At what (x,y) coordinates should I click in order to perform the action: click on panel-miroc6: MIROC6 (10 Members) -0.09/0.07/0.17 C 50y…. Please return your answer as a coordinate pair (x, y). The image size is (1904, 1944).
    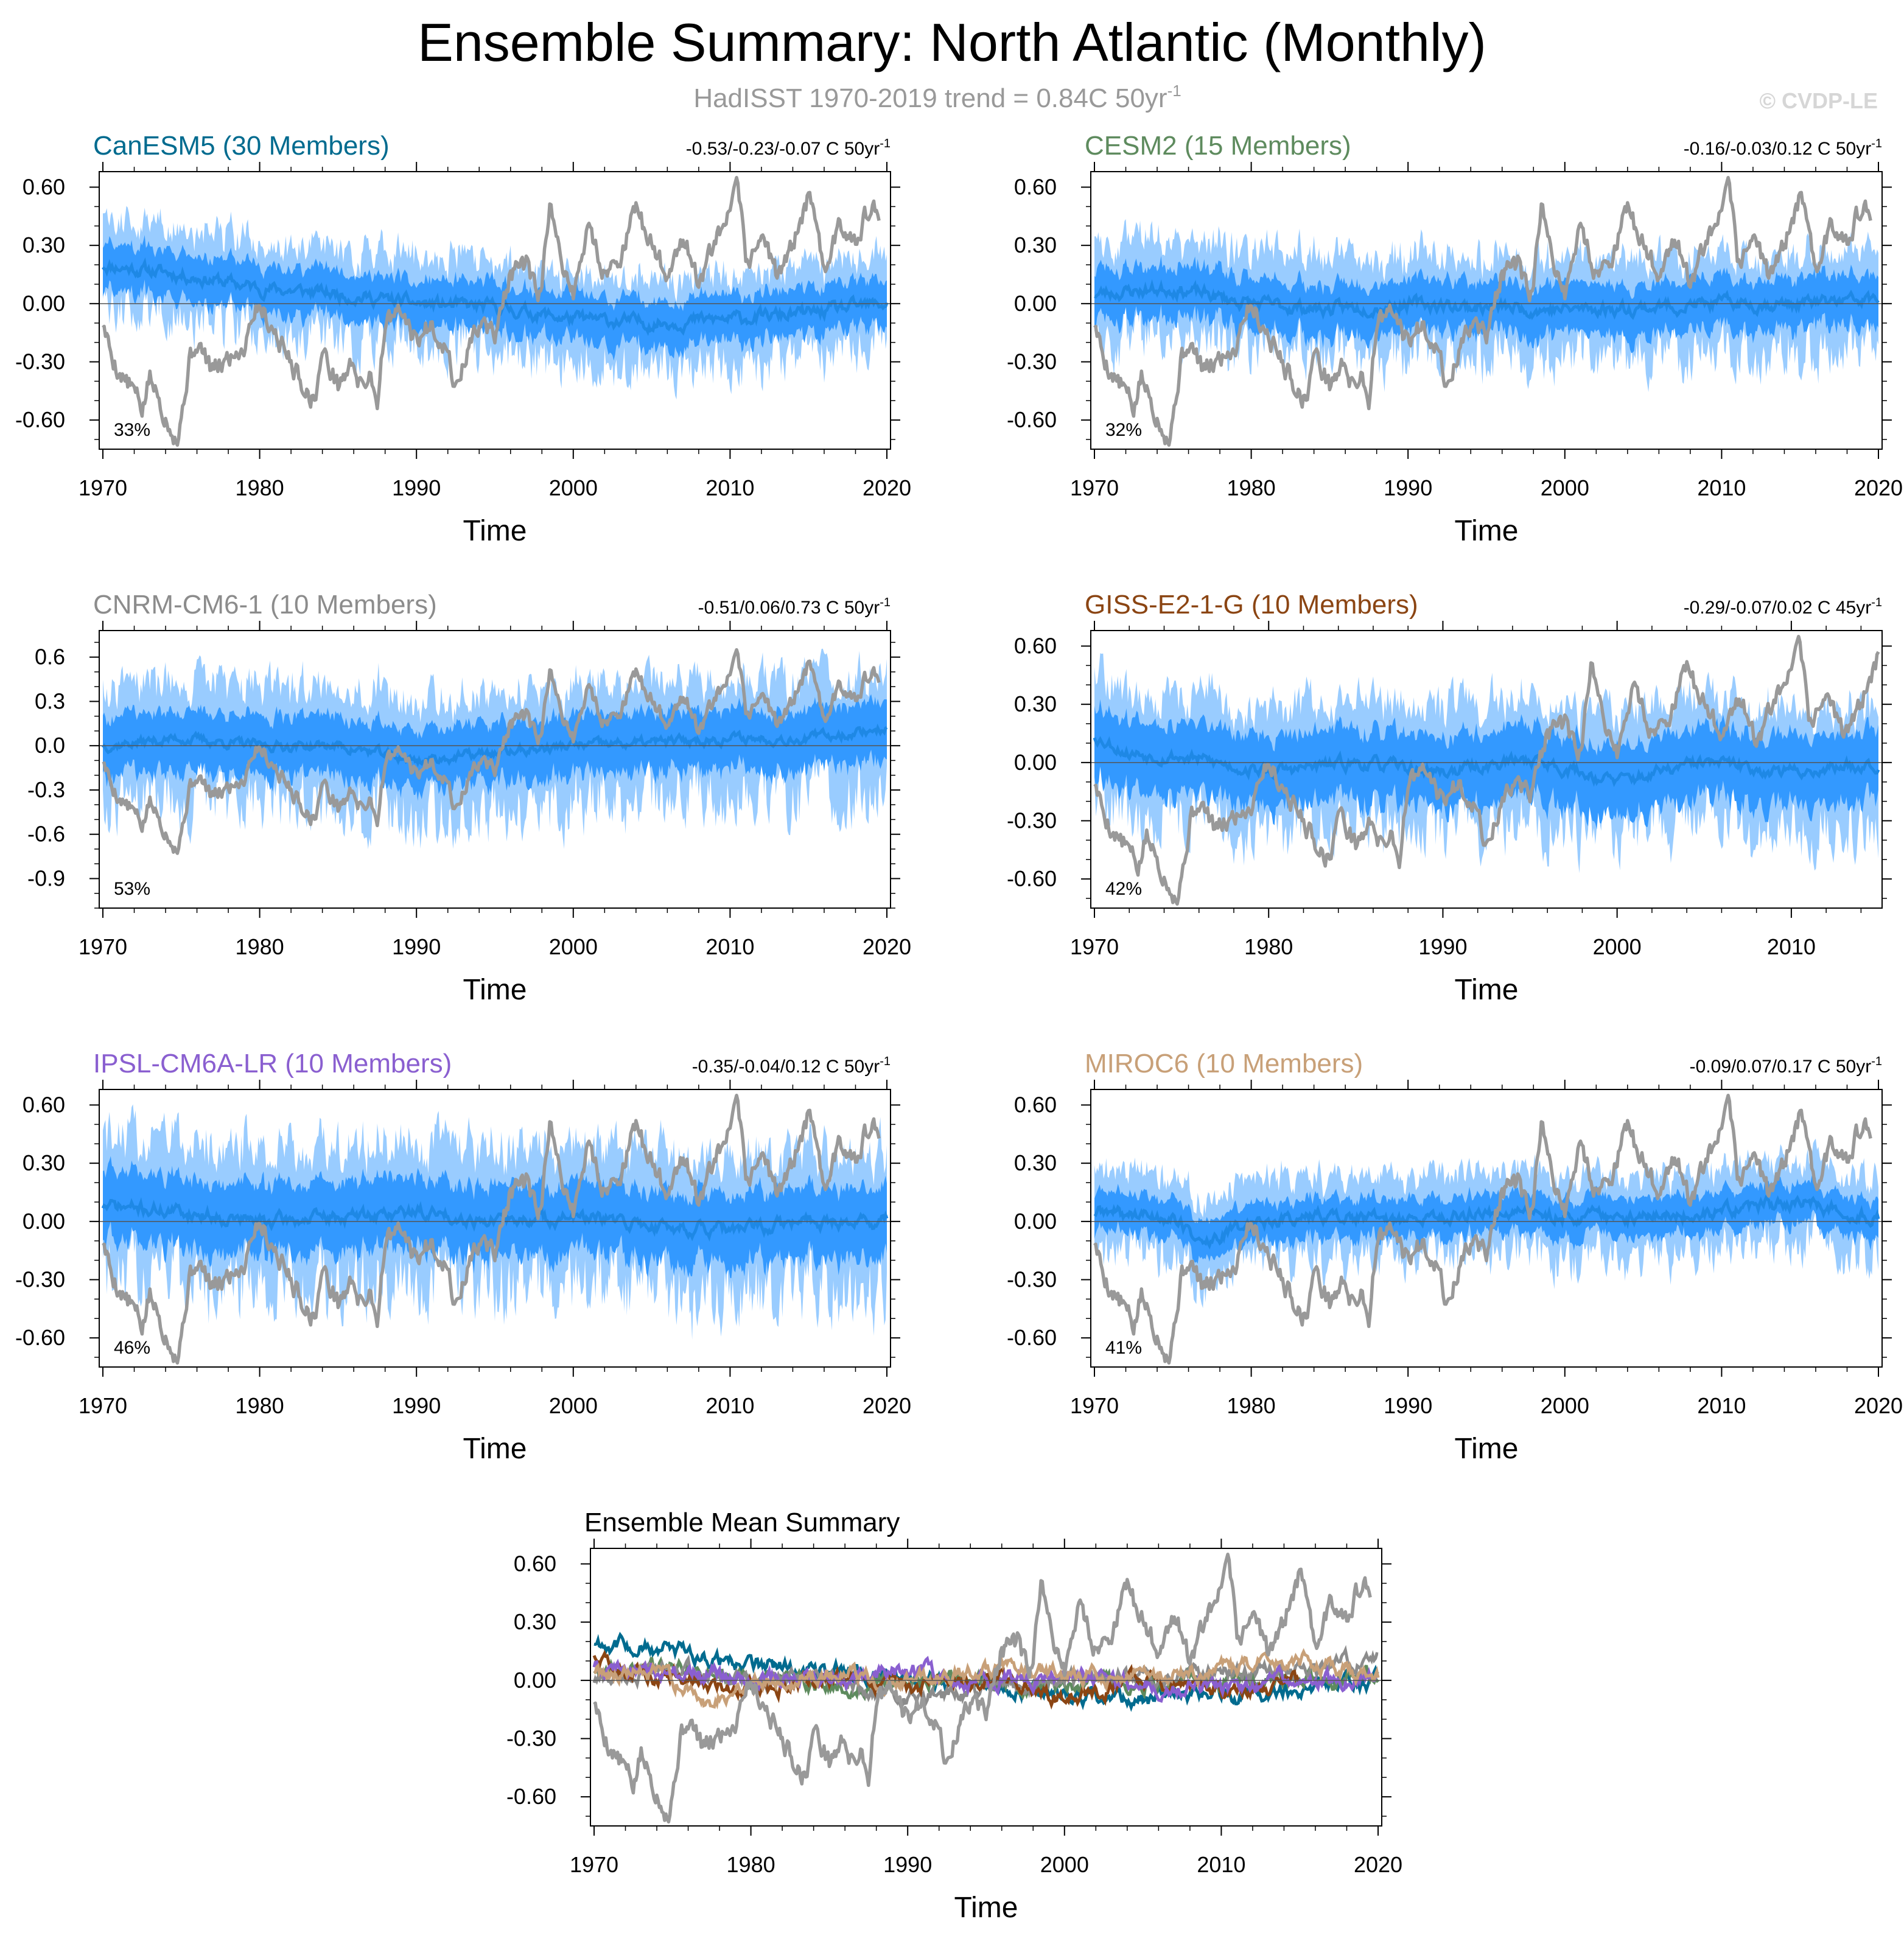
    Looking at the image, I should click on (1455, 1257).